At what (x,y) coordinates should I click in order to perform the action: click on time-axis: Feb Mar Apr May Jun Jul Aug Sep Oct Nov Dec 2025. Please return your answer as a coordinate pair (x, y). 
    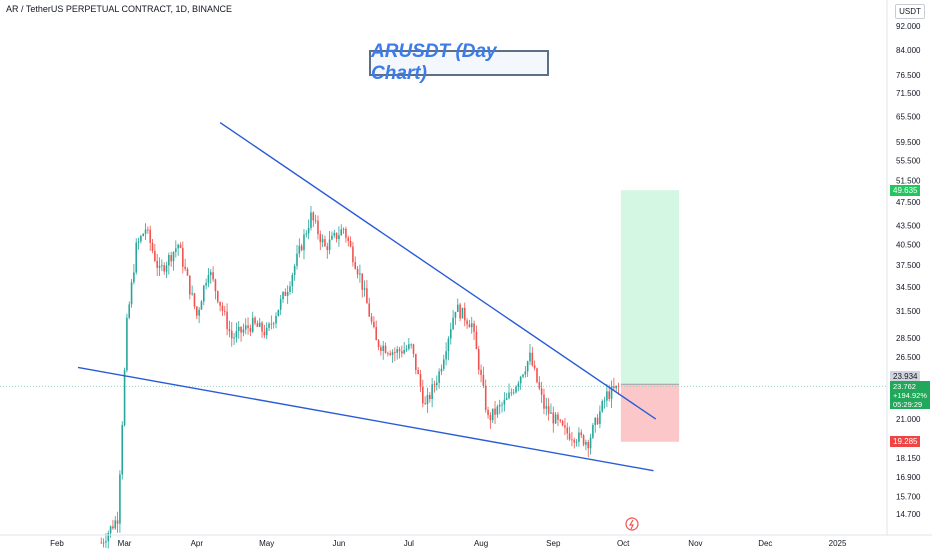
    Looking at the image, I should click on (448, 543).